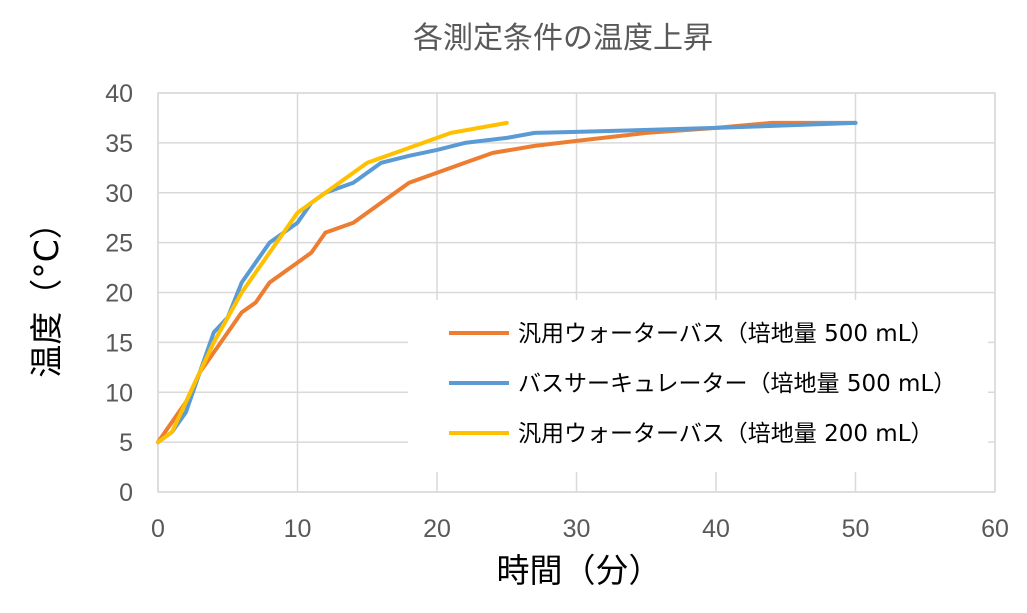  I want to click on x-tick-label: 40, so click(716, 529).